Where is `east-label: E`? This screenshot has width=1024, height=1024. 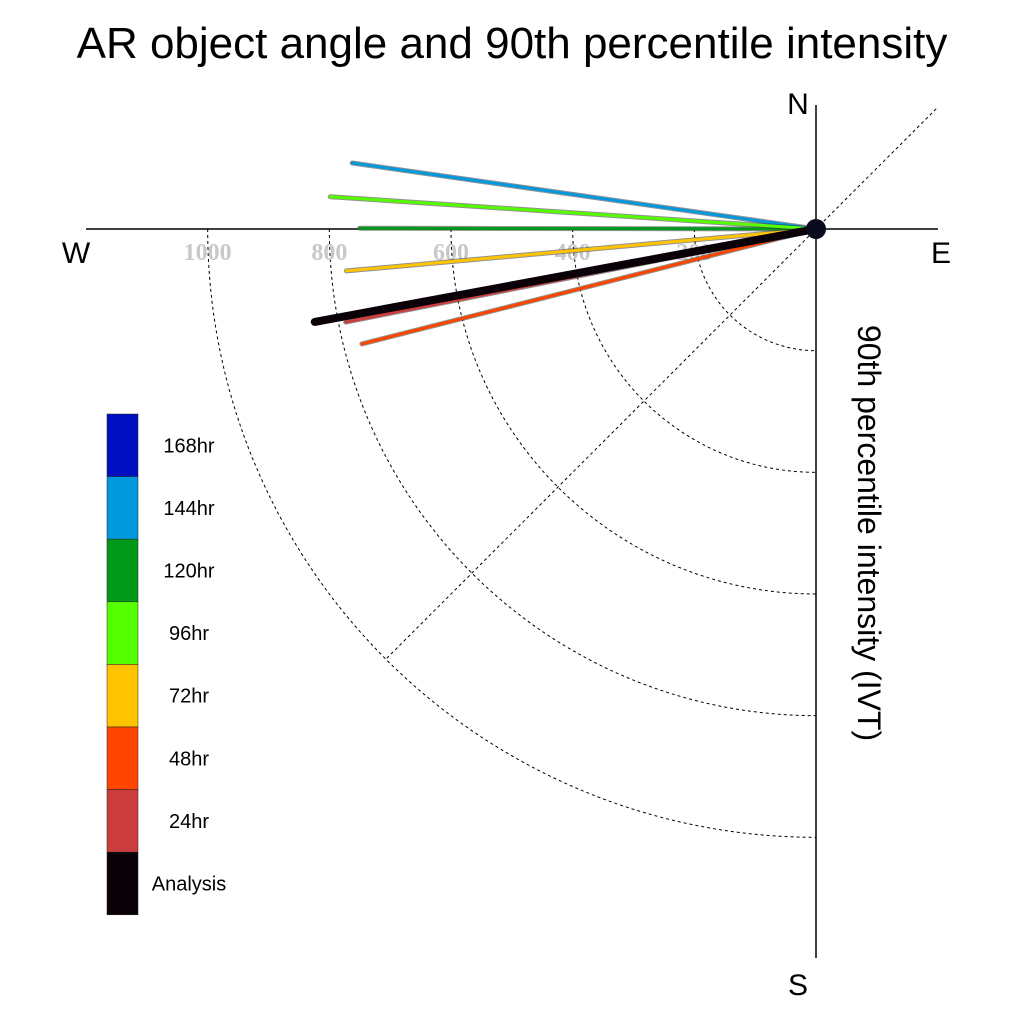 east-label: E is located at coordinates (941, 253).